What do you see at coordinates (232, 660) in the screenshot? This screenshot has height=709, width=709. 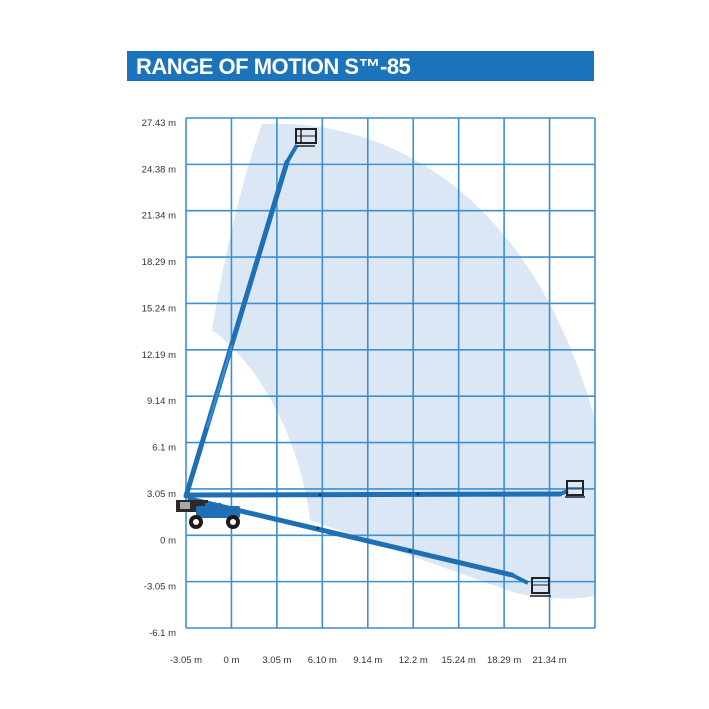 I see `x-tick-label: 0 m` at bounding box center [232, 660].